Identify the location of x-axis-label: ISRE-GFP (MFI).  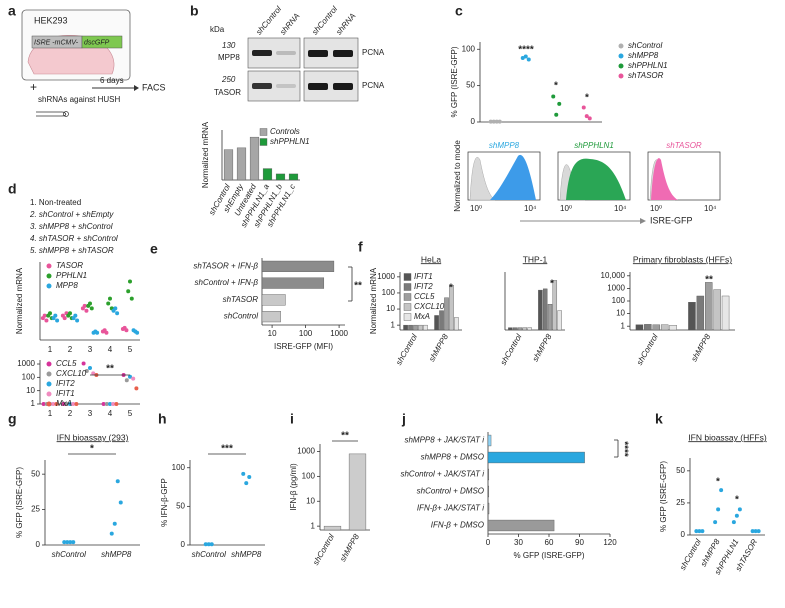
(303, 346).